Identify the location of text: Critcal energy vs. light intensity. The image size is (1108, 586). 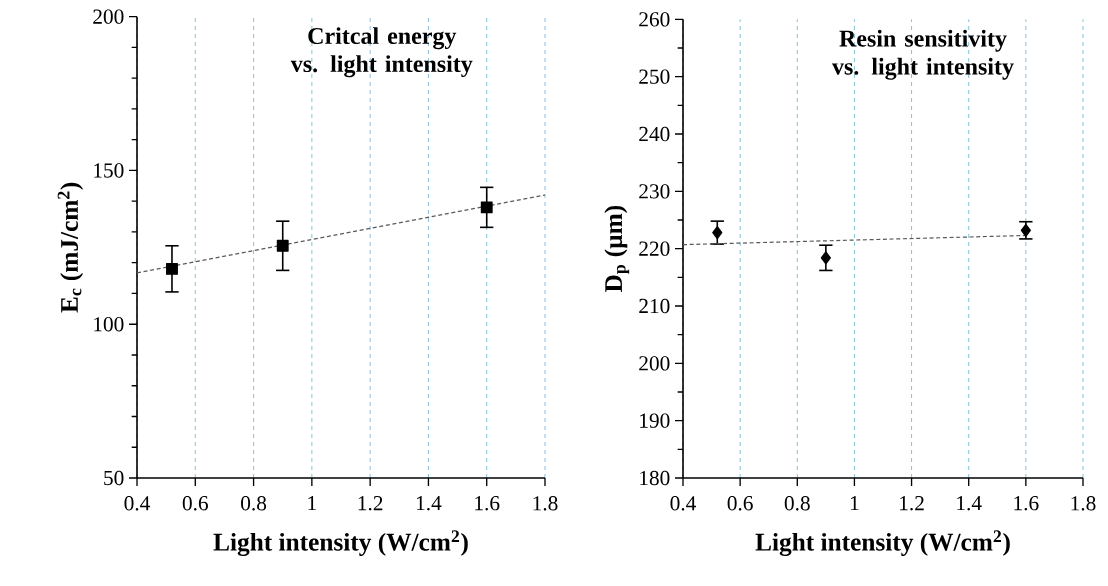
(381, 52).